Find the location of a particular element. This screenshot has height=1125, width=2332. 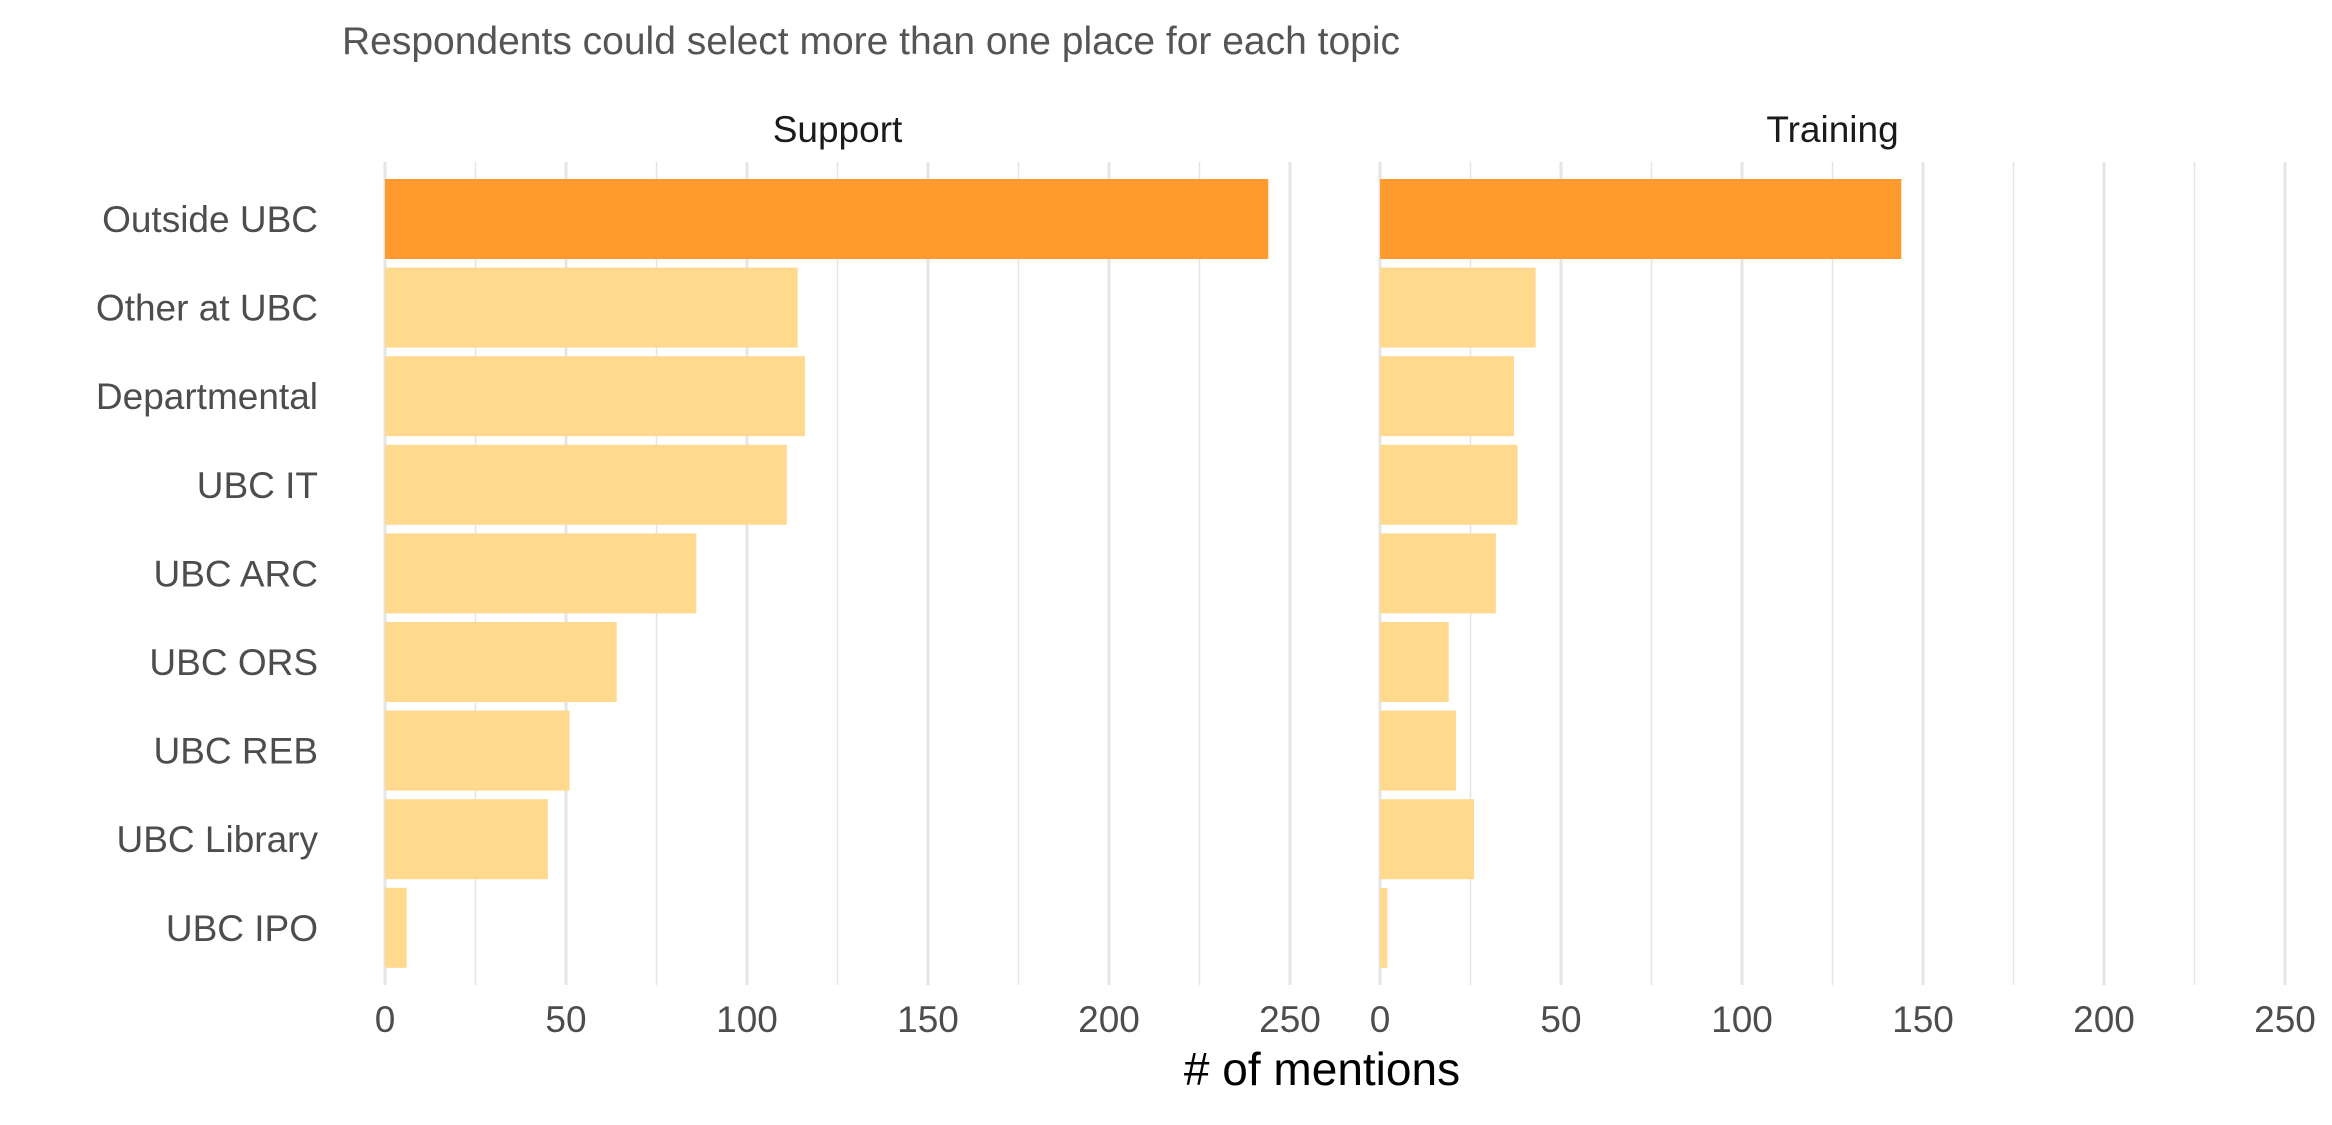

category-label: Other at UBC is located at coordinates (207, 308).